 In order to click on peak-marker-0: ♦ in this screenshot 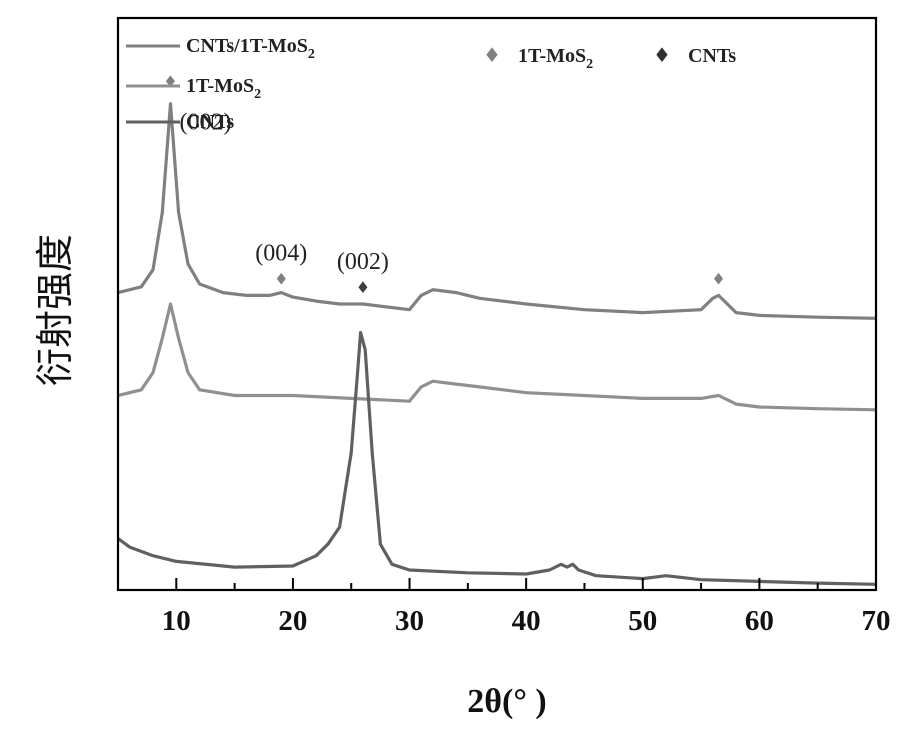, I will do `click(170, 81)`.